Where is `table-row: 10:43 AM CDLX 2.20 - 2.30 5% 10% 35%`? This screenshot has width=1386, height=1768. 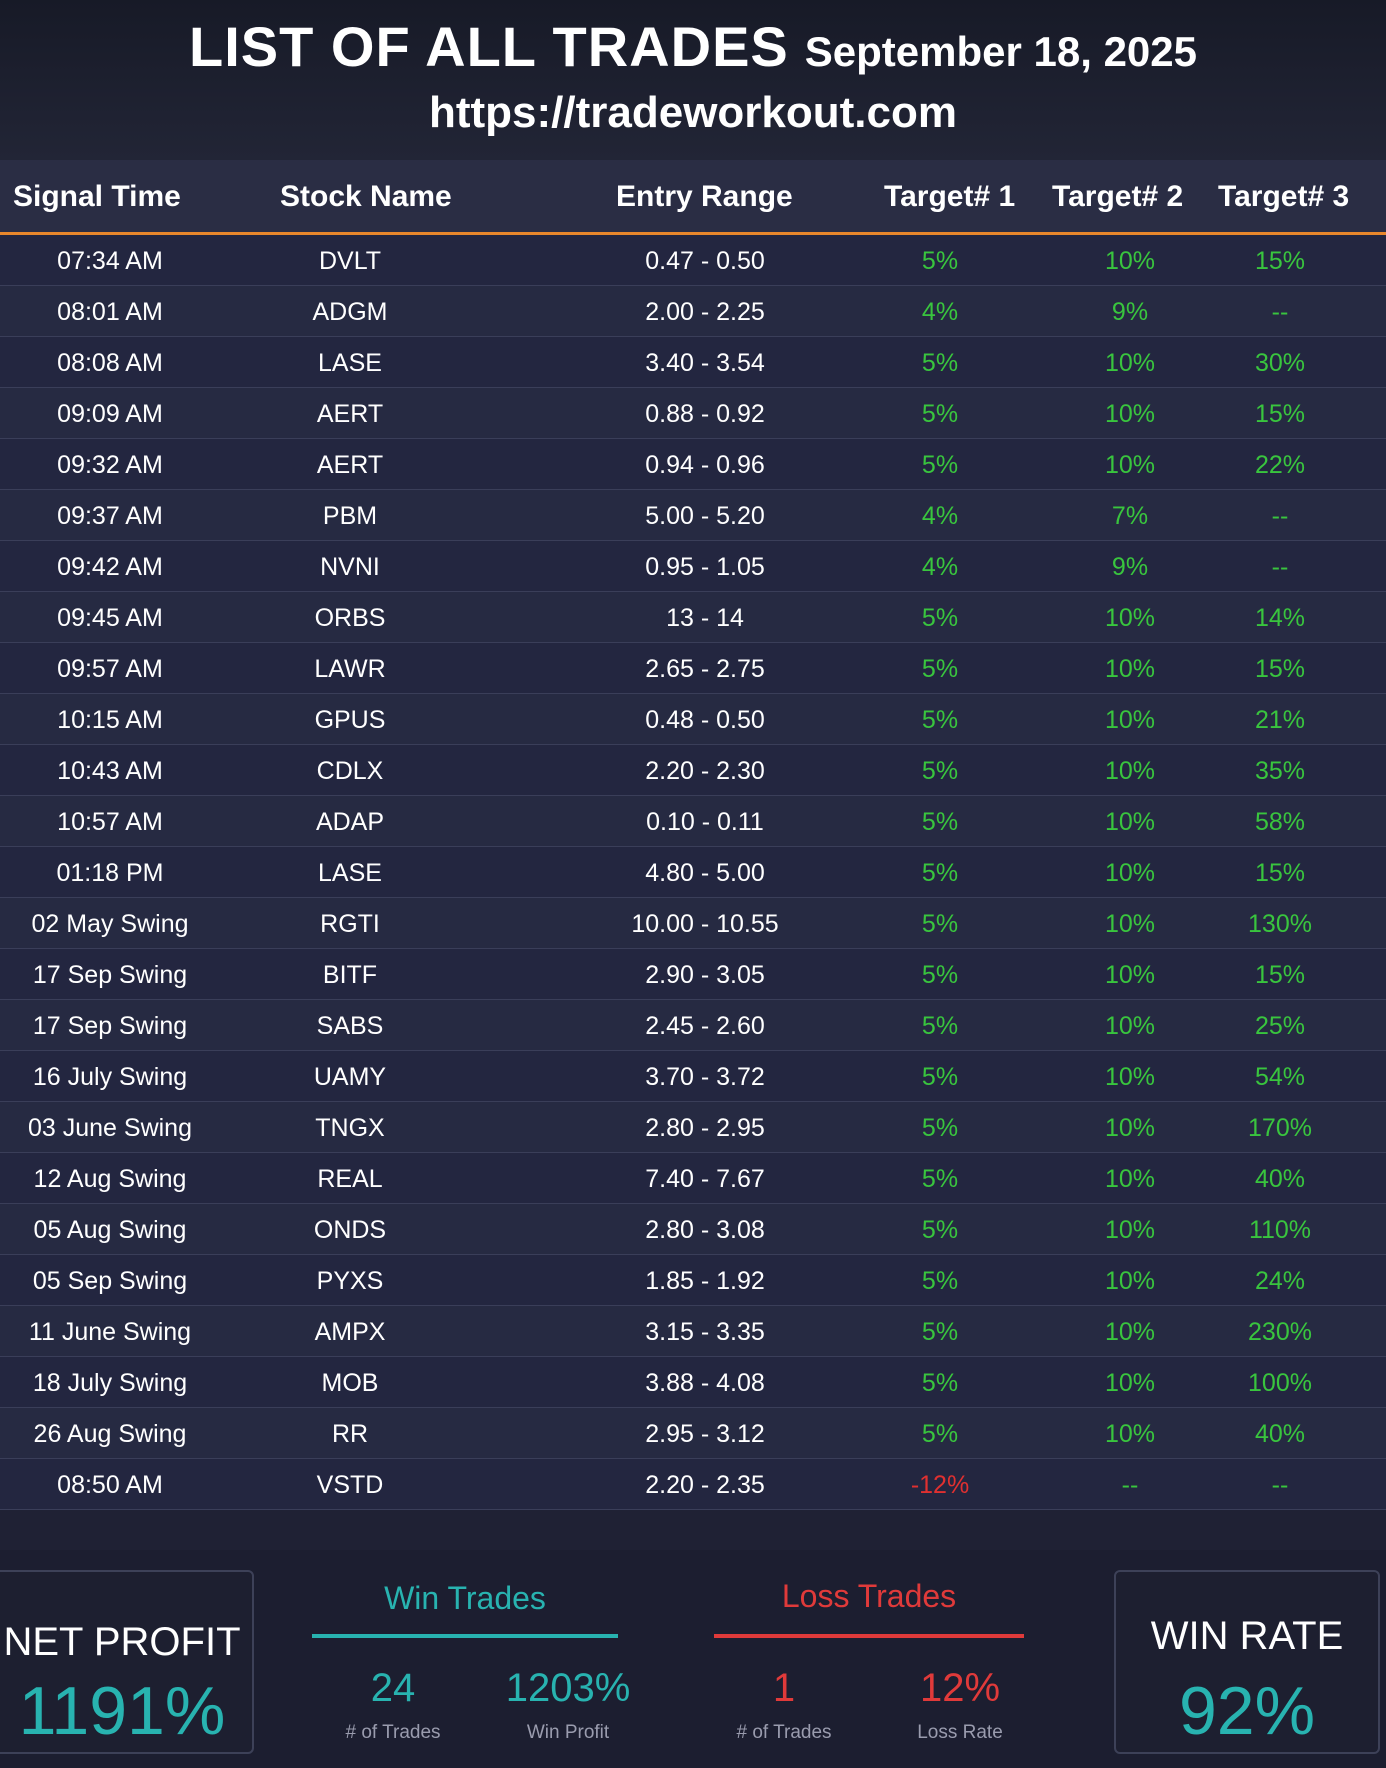
table-row: 10:43 AM CDLX 2.20 - 2.30 5% 10% 35% is located at coordinates (693, 770).